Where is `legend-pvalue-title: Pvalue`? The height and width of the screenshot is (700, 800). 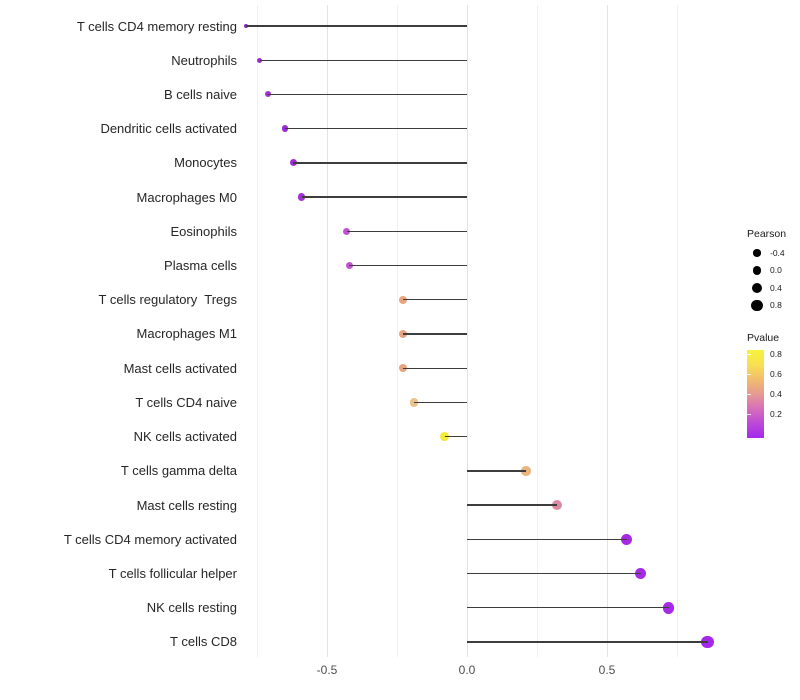 legend-pvalue-title: Pvalue is located at coordinates (763, 338).